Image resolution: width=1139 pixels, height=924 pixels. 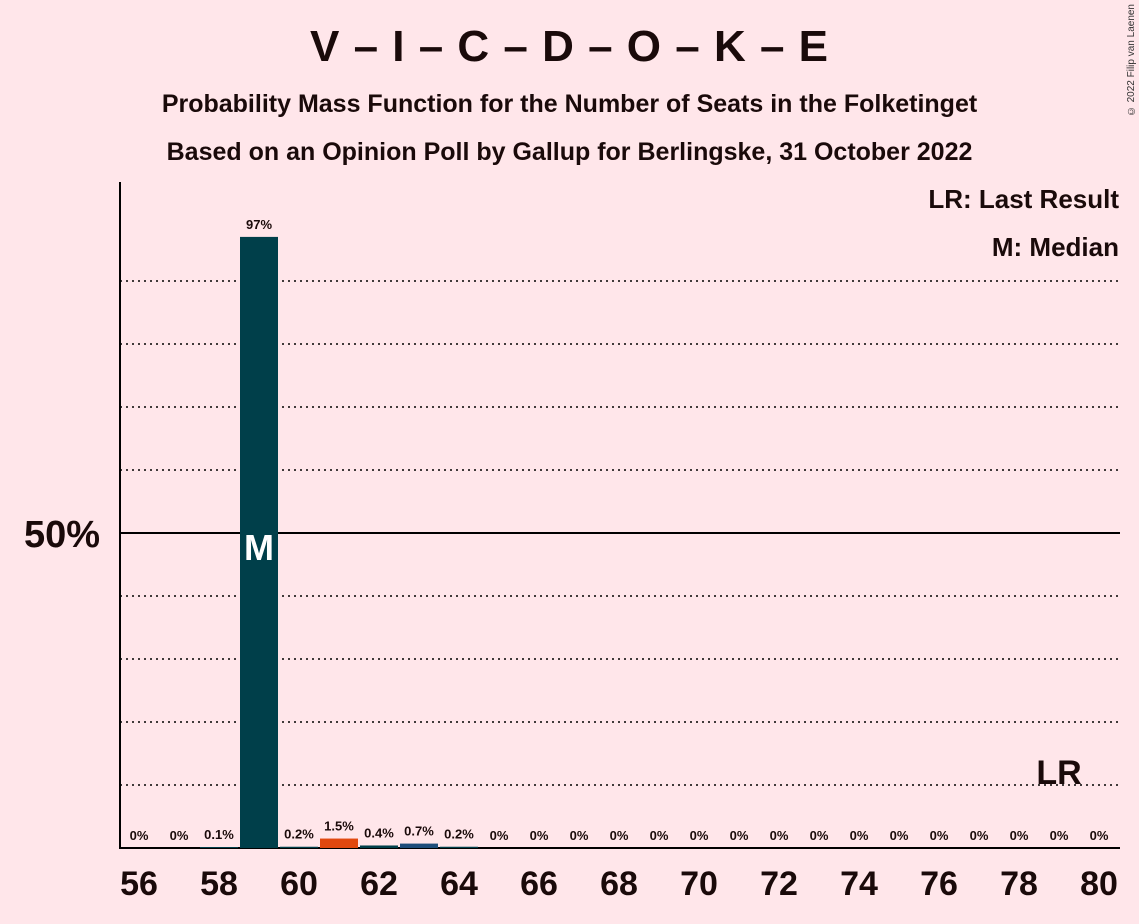 I want to click on x-tick-label-78: 78, so click(x=1019, y=884).